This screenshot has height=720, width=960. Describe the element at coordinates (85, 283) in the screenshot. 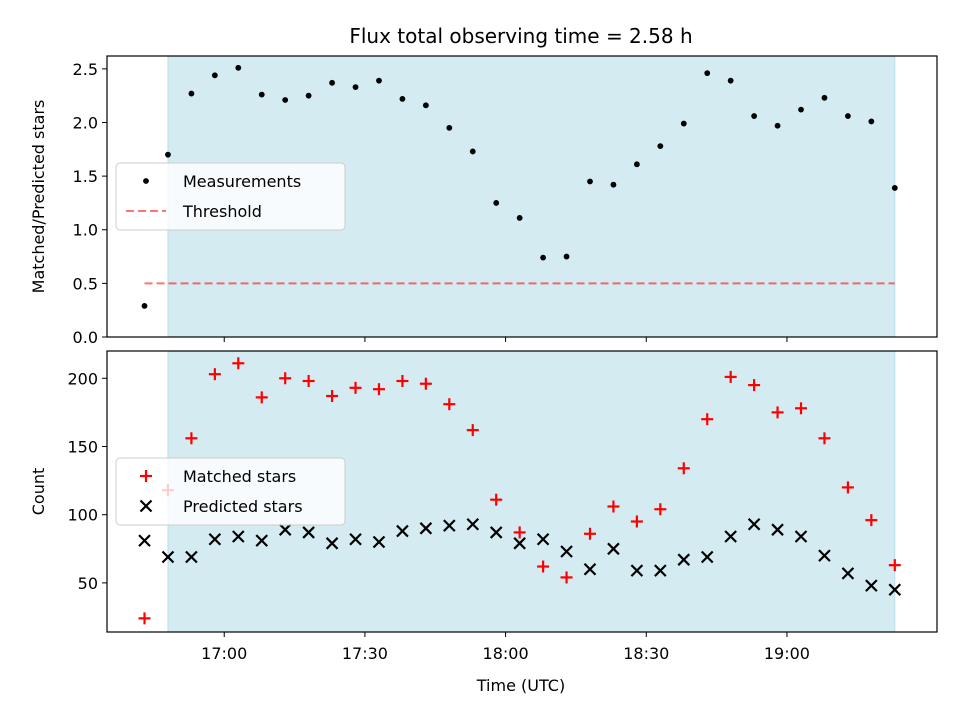

I see `y-tick-label: 0.5` at that location.